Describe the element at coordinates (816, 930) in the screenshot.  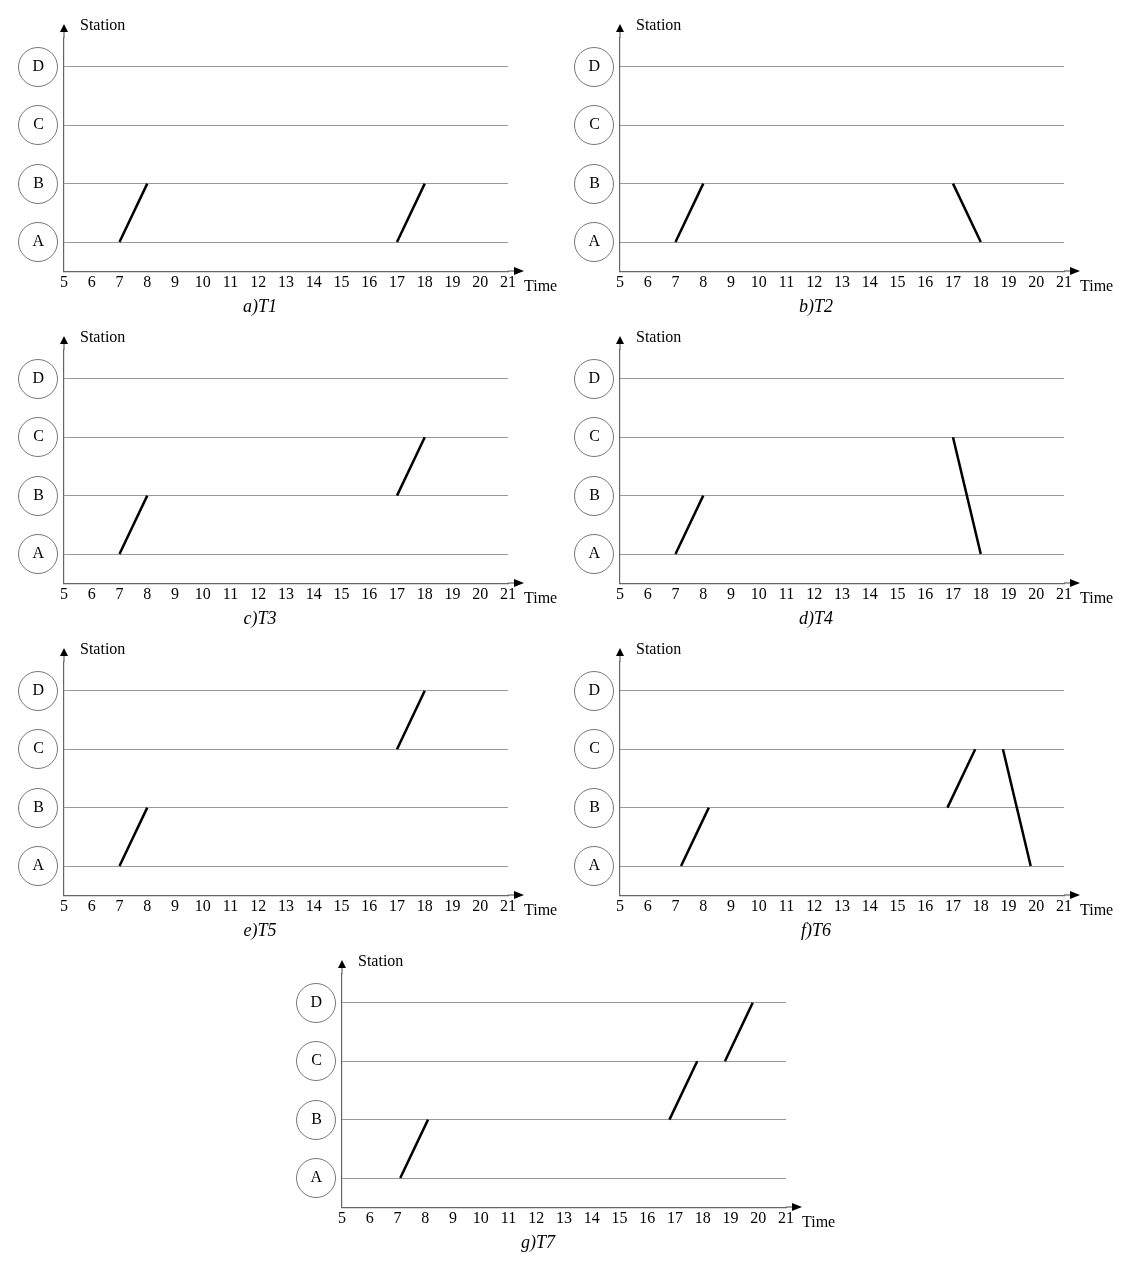
I see `text: f)T6` at that location.